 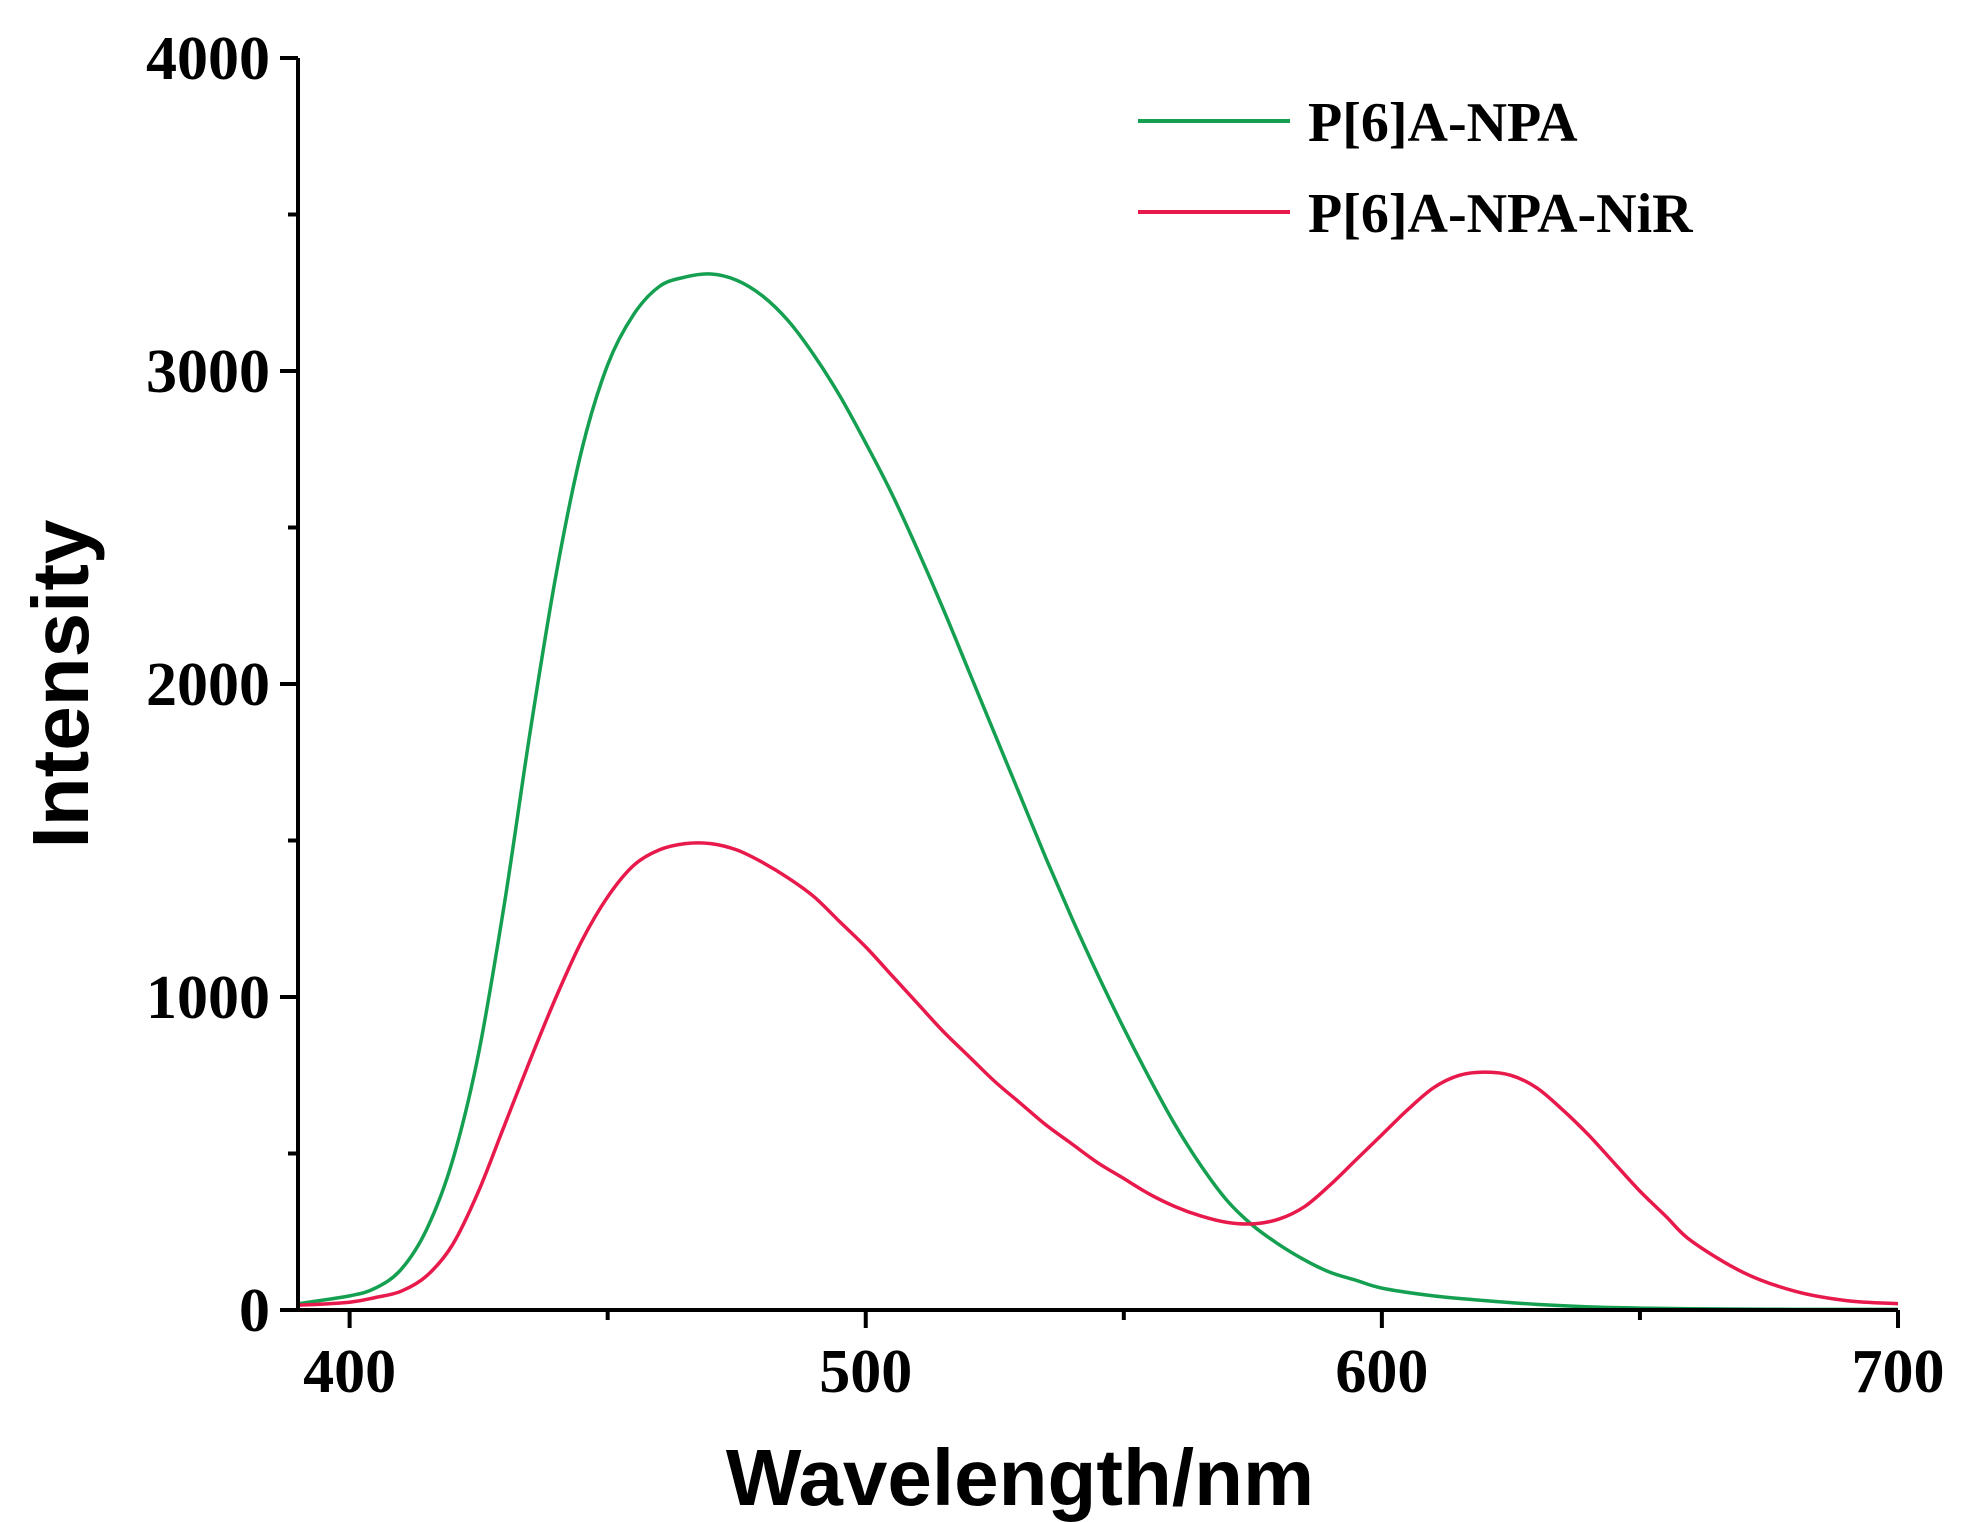 I want to click on legend-label-p6a-npa: P[6]A-NPA, so click(x=1443, y=123).